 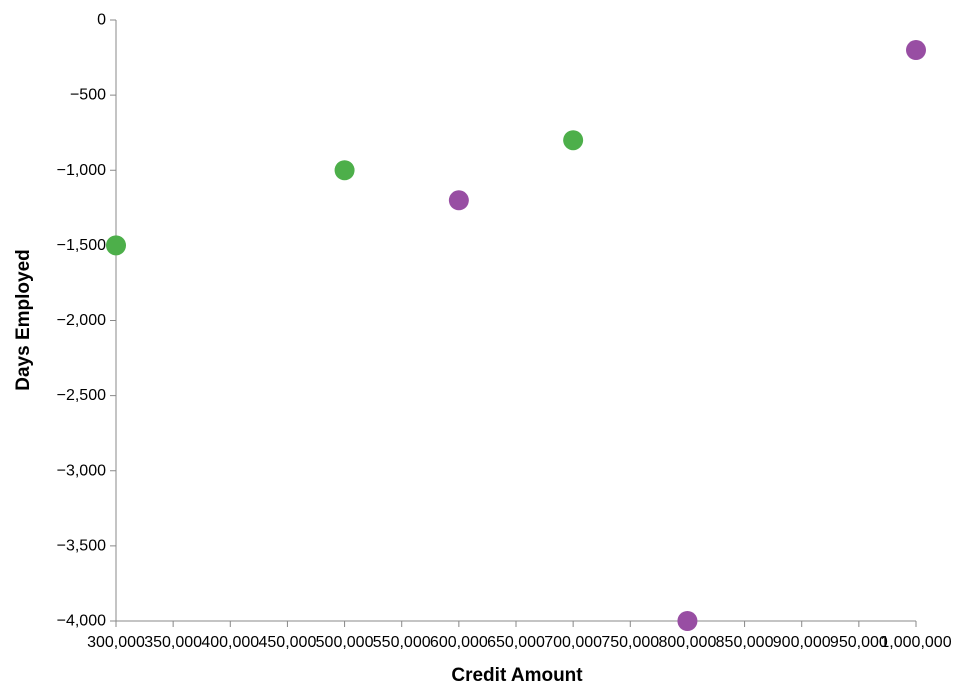 What do you see at coordinates (688, 642) in the screenshot?
I see `x-tick-label: 800,000` at bounding box center [688, 642].